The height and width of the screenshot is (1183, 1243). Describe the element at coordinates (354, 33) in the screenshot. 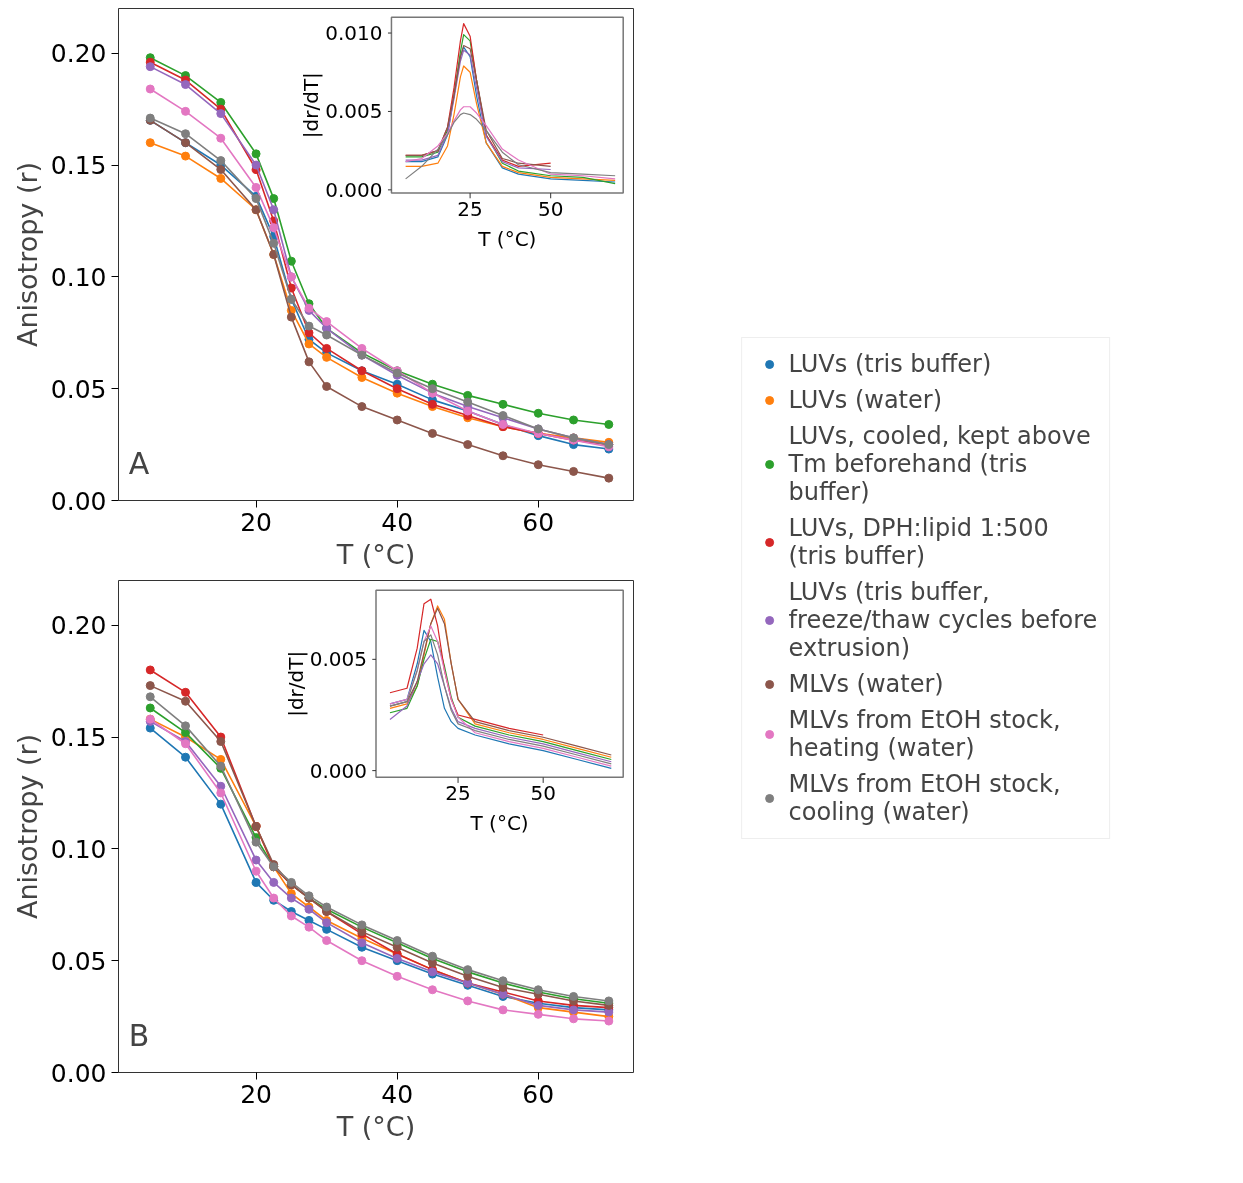

I see `y-tick-label: 0.010` at that location.